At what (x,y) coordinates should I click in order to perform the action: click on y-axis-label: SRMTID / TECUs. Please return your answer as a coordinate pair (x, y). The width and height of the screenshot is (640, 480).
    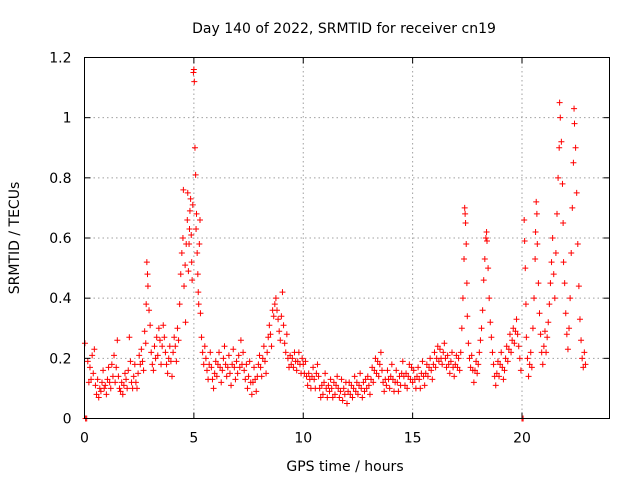
    Looking at the image, I should click on (15, 238).